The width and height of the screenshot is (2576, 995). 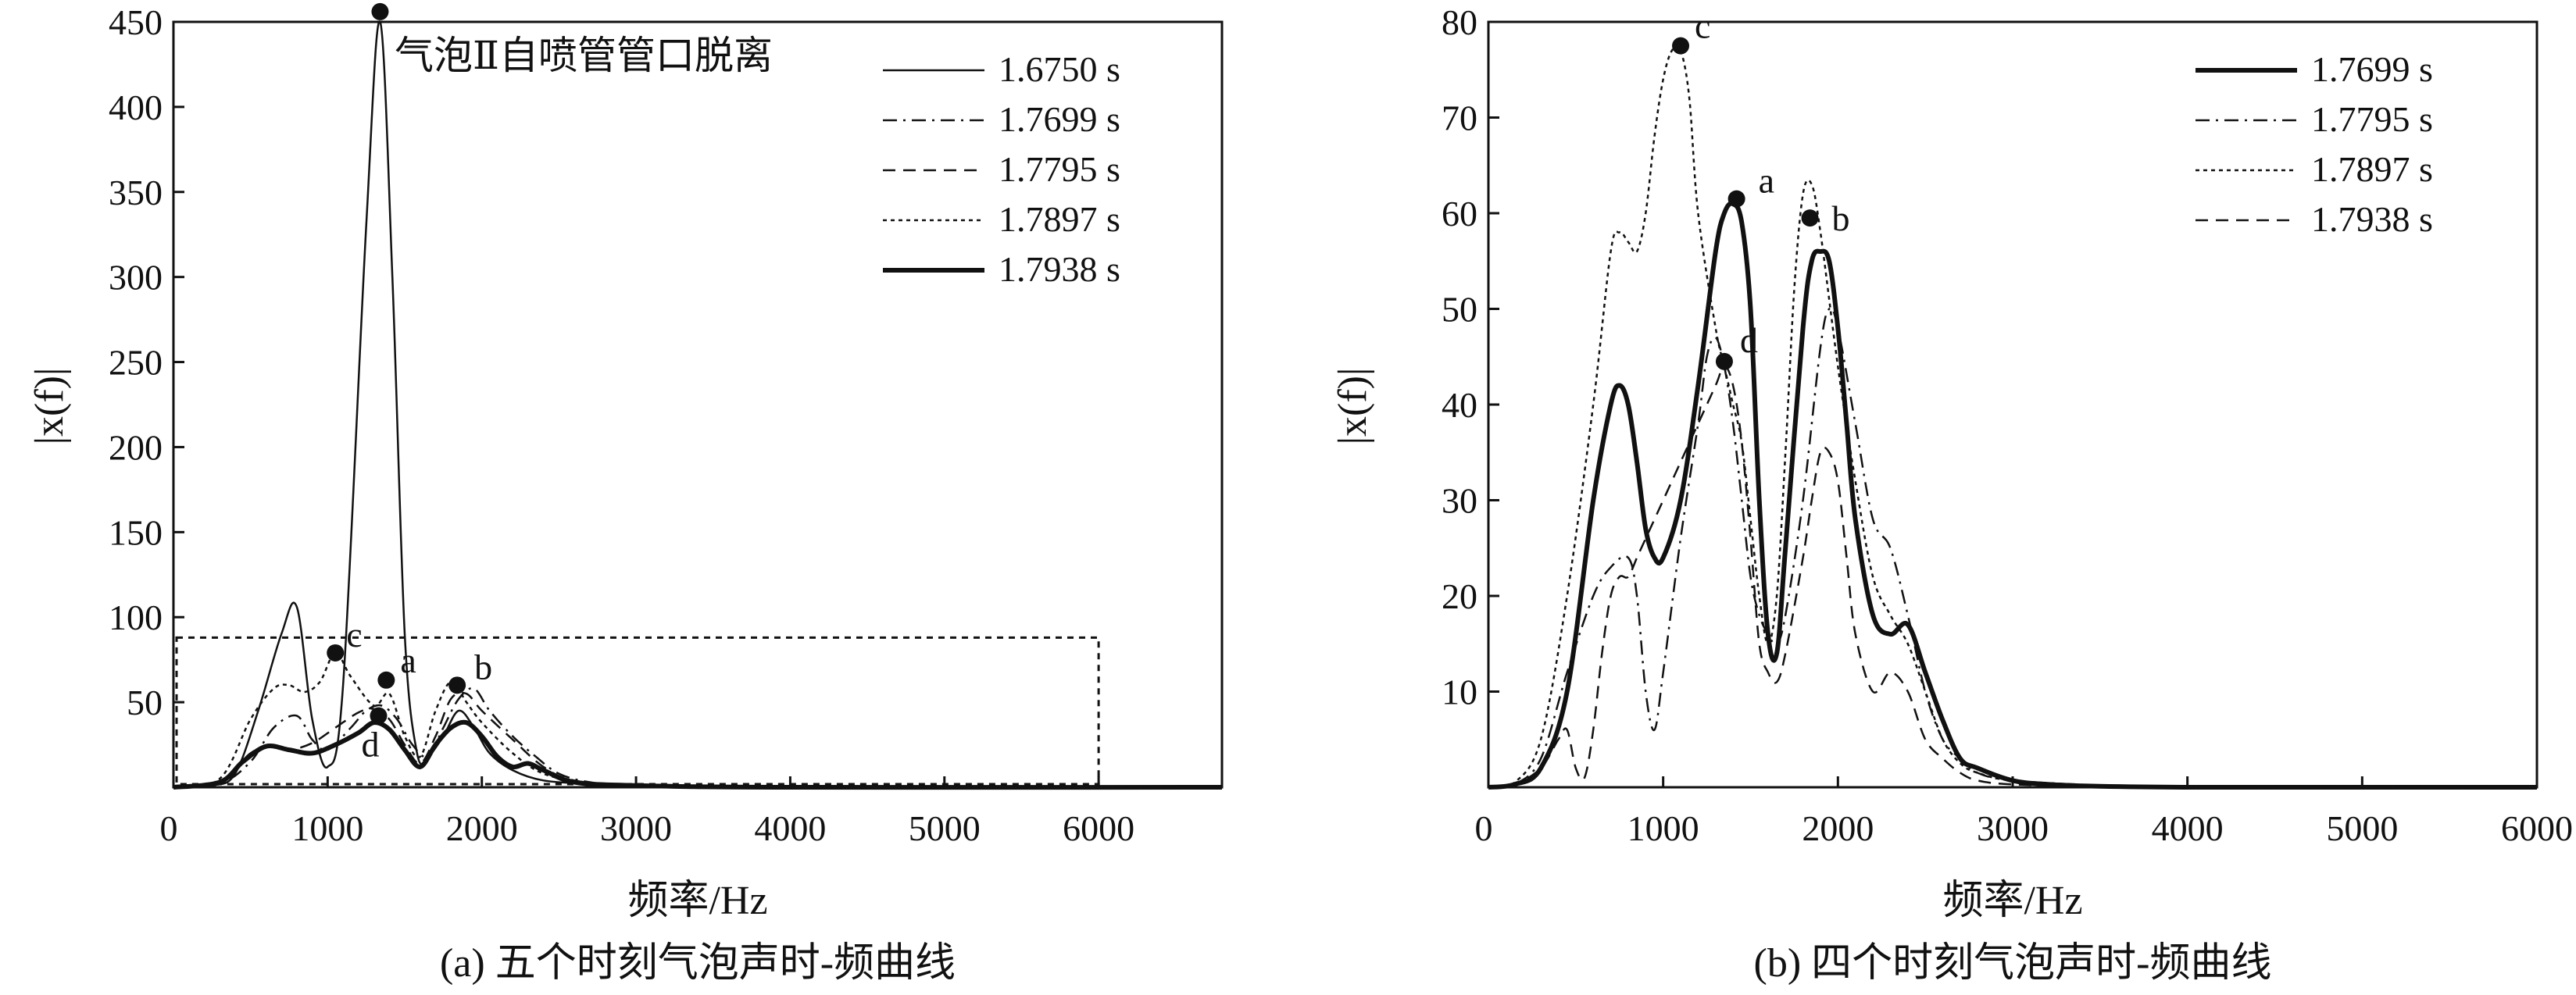 What do you see at coordinates (136, 107) in the screenshot?
I see `y-tick-label: 400` at bounding box center [136, 107].